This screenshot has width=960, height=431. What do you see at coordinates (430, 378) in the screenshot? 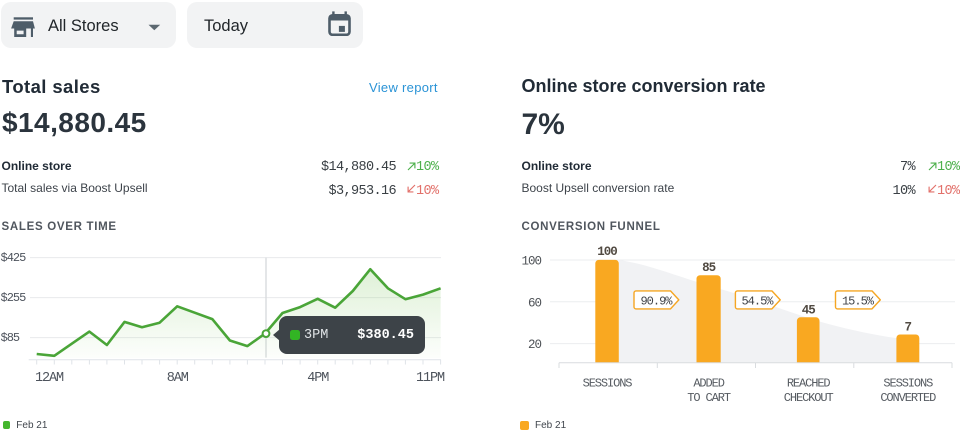
I see `svg-text: 11PM` at bounding box center [430, 378].